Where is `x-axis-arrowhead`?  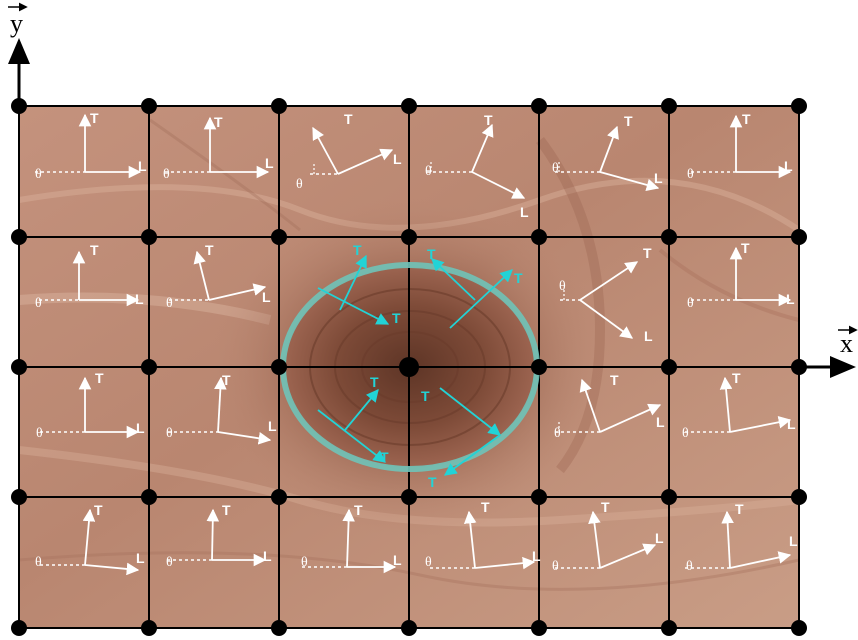
x-axis-arrowhead is located at coordinates (843, 367).